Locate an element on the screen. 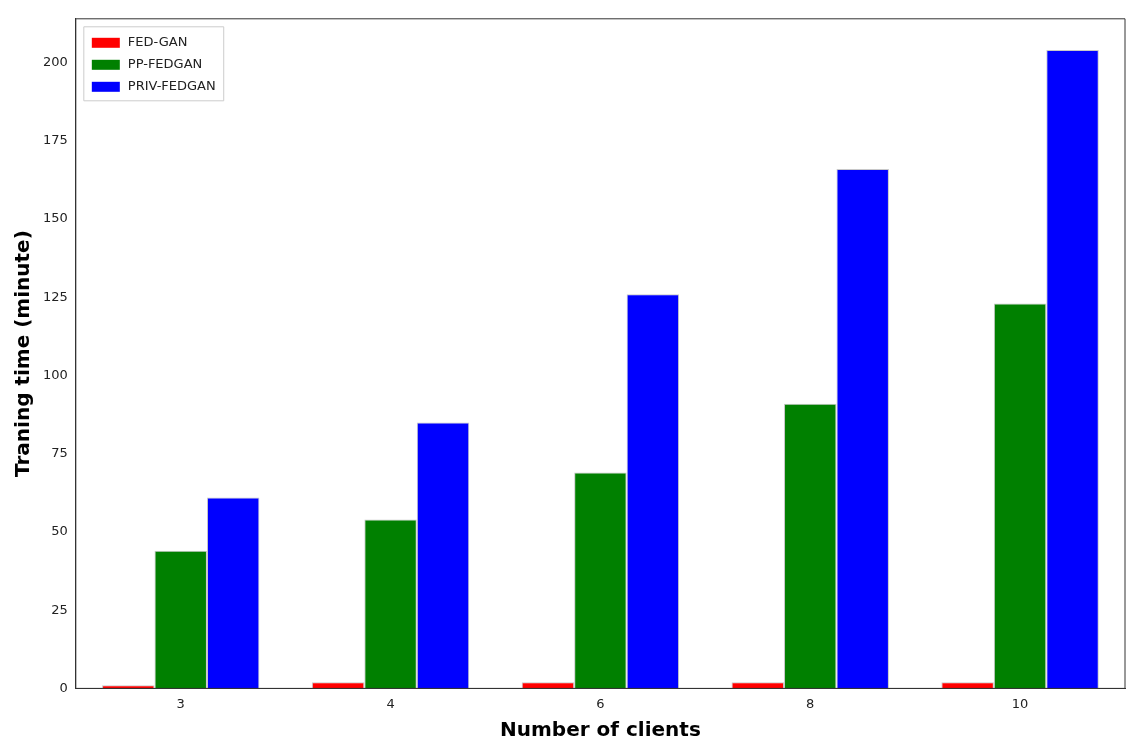 Image resolution: width=1137 pixels, height=755 pixels. legend-label: FED-GAN is located at coordinates (157, 42).